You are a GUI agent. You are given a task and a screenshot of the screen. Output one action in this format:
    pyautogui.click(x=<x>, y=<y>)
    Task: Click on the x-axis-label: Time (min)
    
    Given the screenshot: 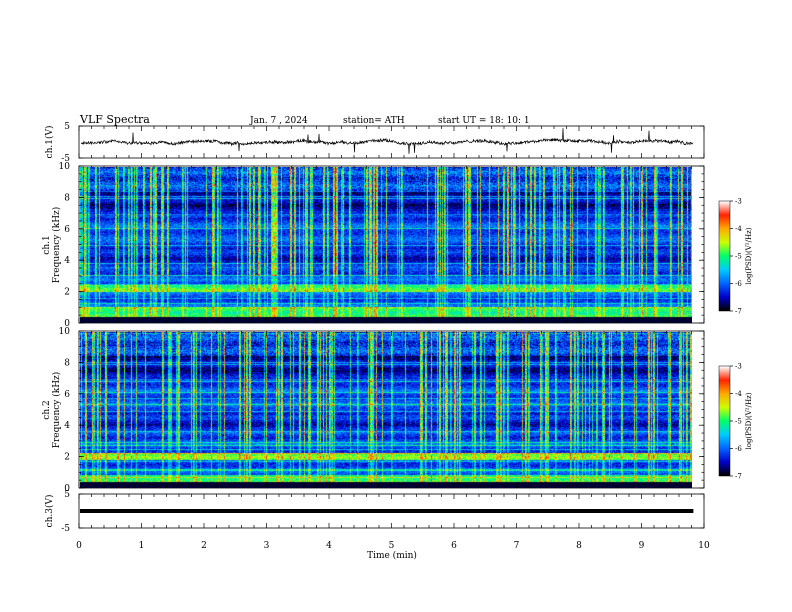 What is the action you would take?
    pyautogui.click(x=392, y=555)
    